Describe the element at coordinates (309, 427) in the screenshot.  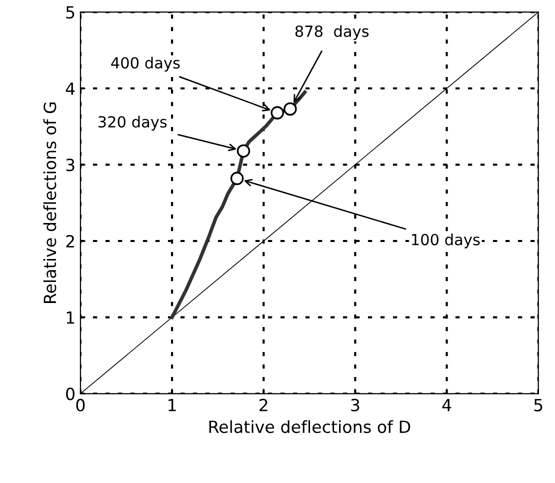
I see `x-axis-title: Relative deflections of D` at that location.